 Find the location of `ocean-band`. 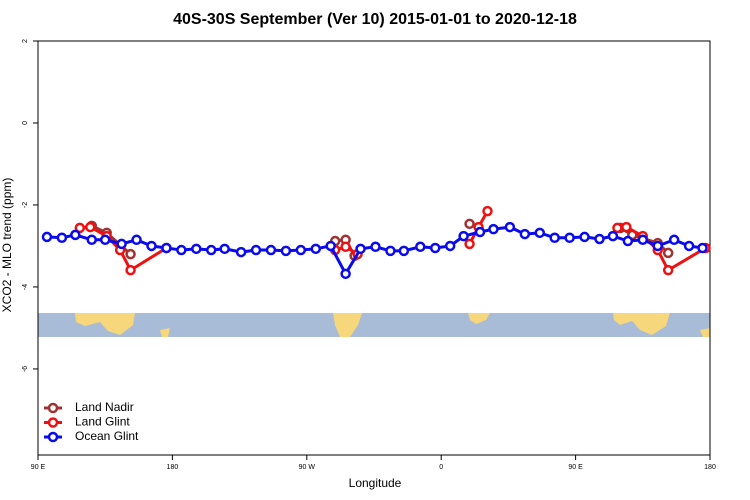

ocean-band is located at coordinates (374, 325).